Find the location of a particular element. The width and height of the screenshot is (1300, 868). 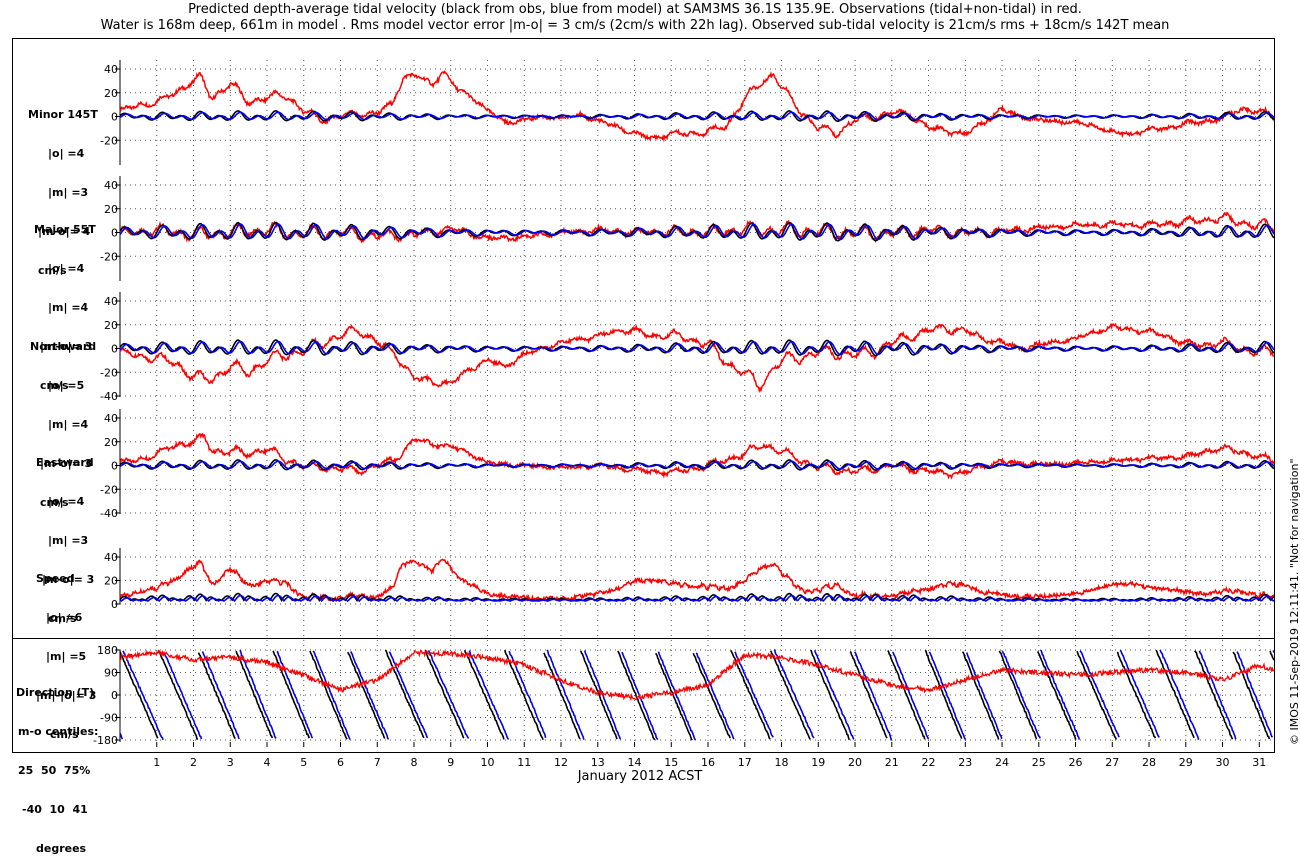

x-tick-label: 1 is located at coordinates (156, 762).